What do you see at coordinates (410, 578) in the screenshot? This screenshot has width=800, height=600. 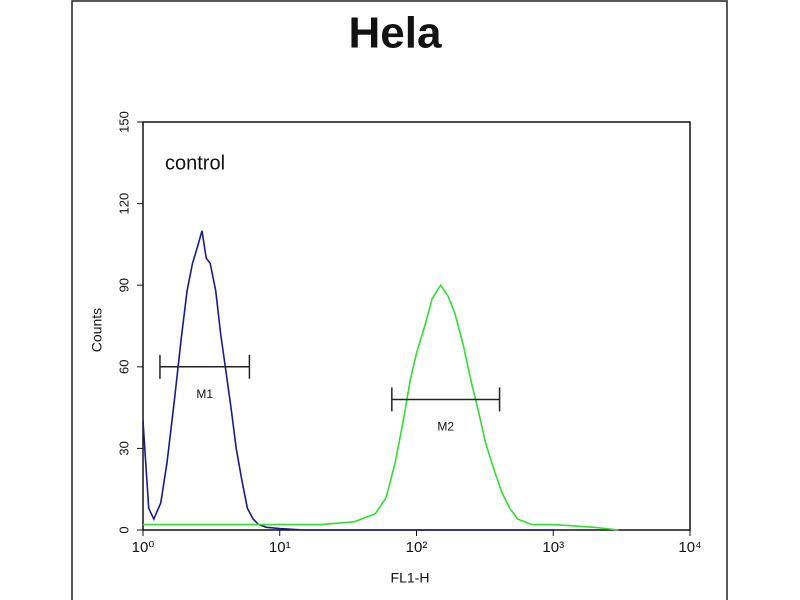 I see `x-axis-label: FL1-H` at bounding box center [410, 578].